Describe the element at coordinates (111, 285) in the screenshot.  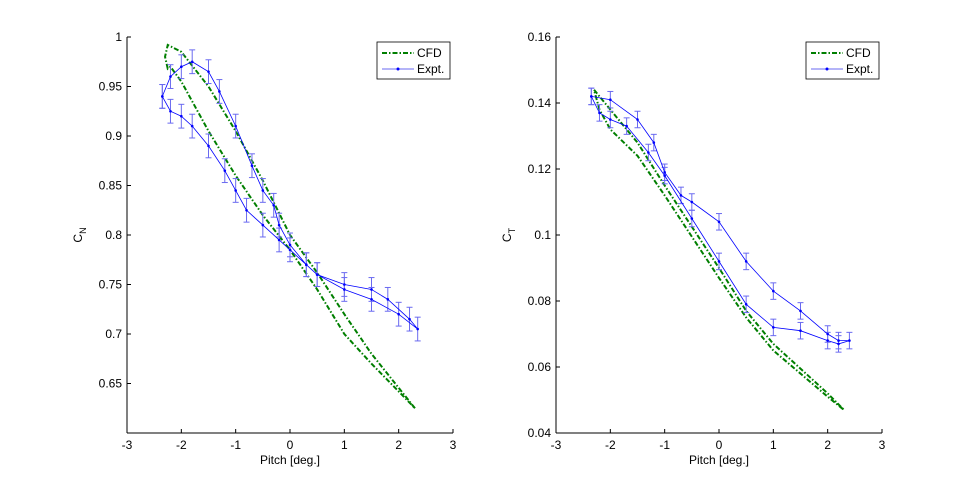
I see `y-tick-label: 0.75` at that location.